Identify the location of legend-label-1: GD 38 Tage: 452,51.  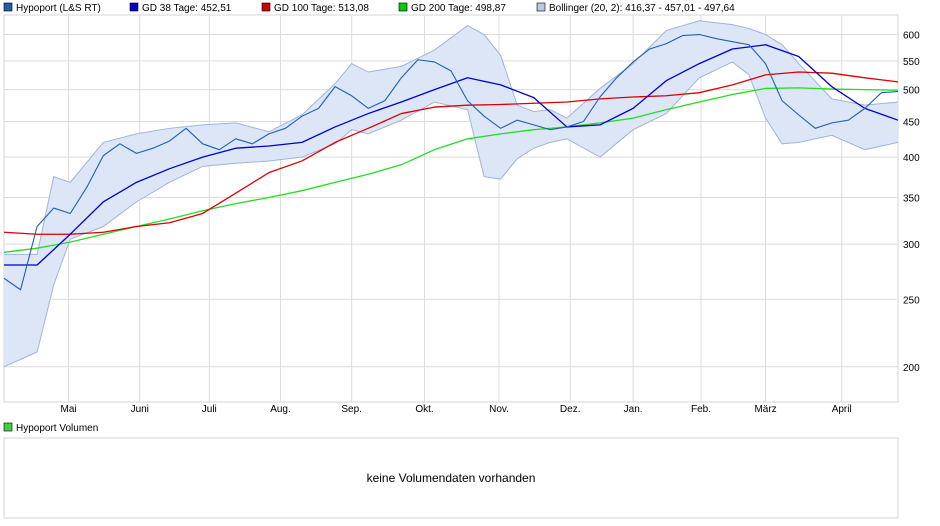
(187, 8).